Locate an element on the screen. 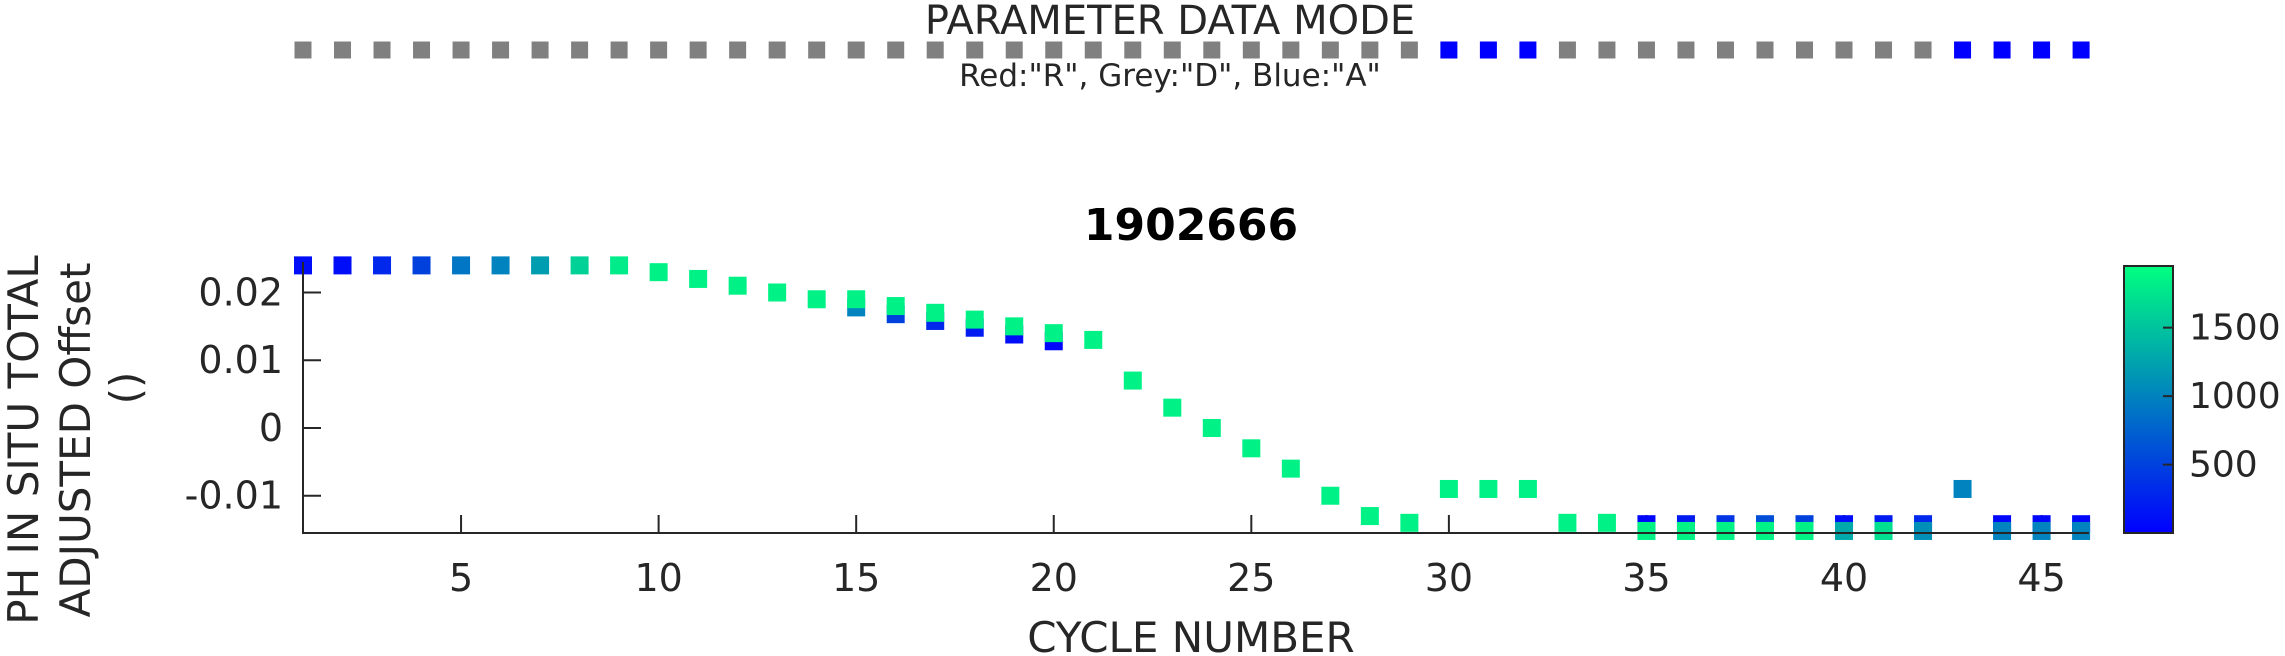  x-tick-label: 20 is located at coordinates (1054, 578).